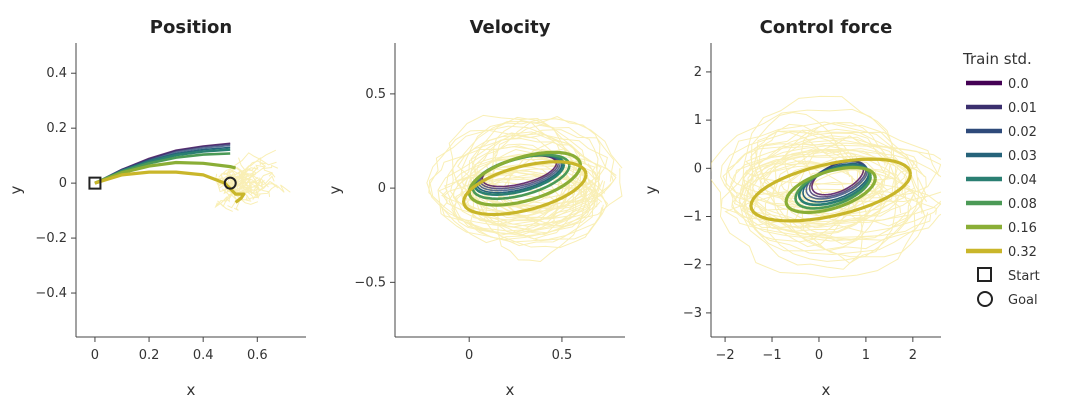 The image size is (1070, 414). What do you see at coordinates (692, 313) in the screenshot?
I see `y-tick-label: −3` at bounding box center [692, 313].